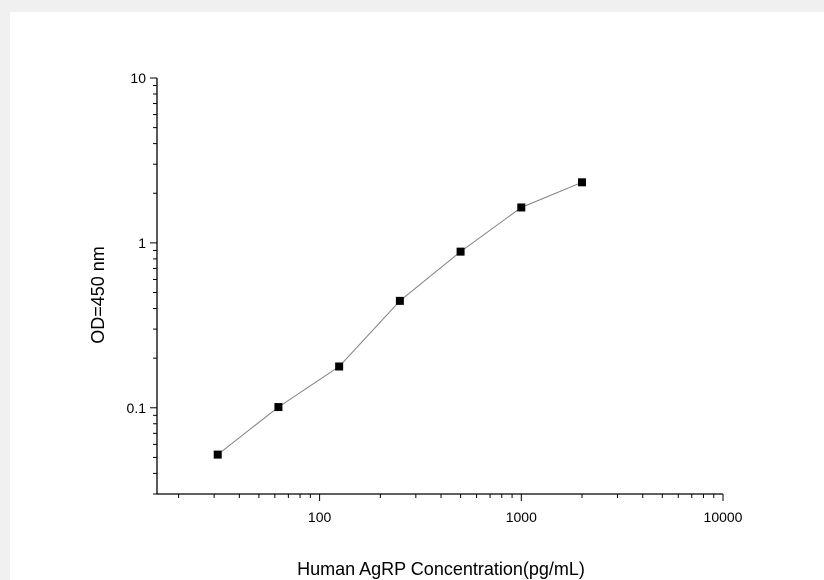  What do you see at coordinates (98, 295) in the screenshot?
I see `y-axis-title: OD=450 nm` at bounding box center [98, 295].